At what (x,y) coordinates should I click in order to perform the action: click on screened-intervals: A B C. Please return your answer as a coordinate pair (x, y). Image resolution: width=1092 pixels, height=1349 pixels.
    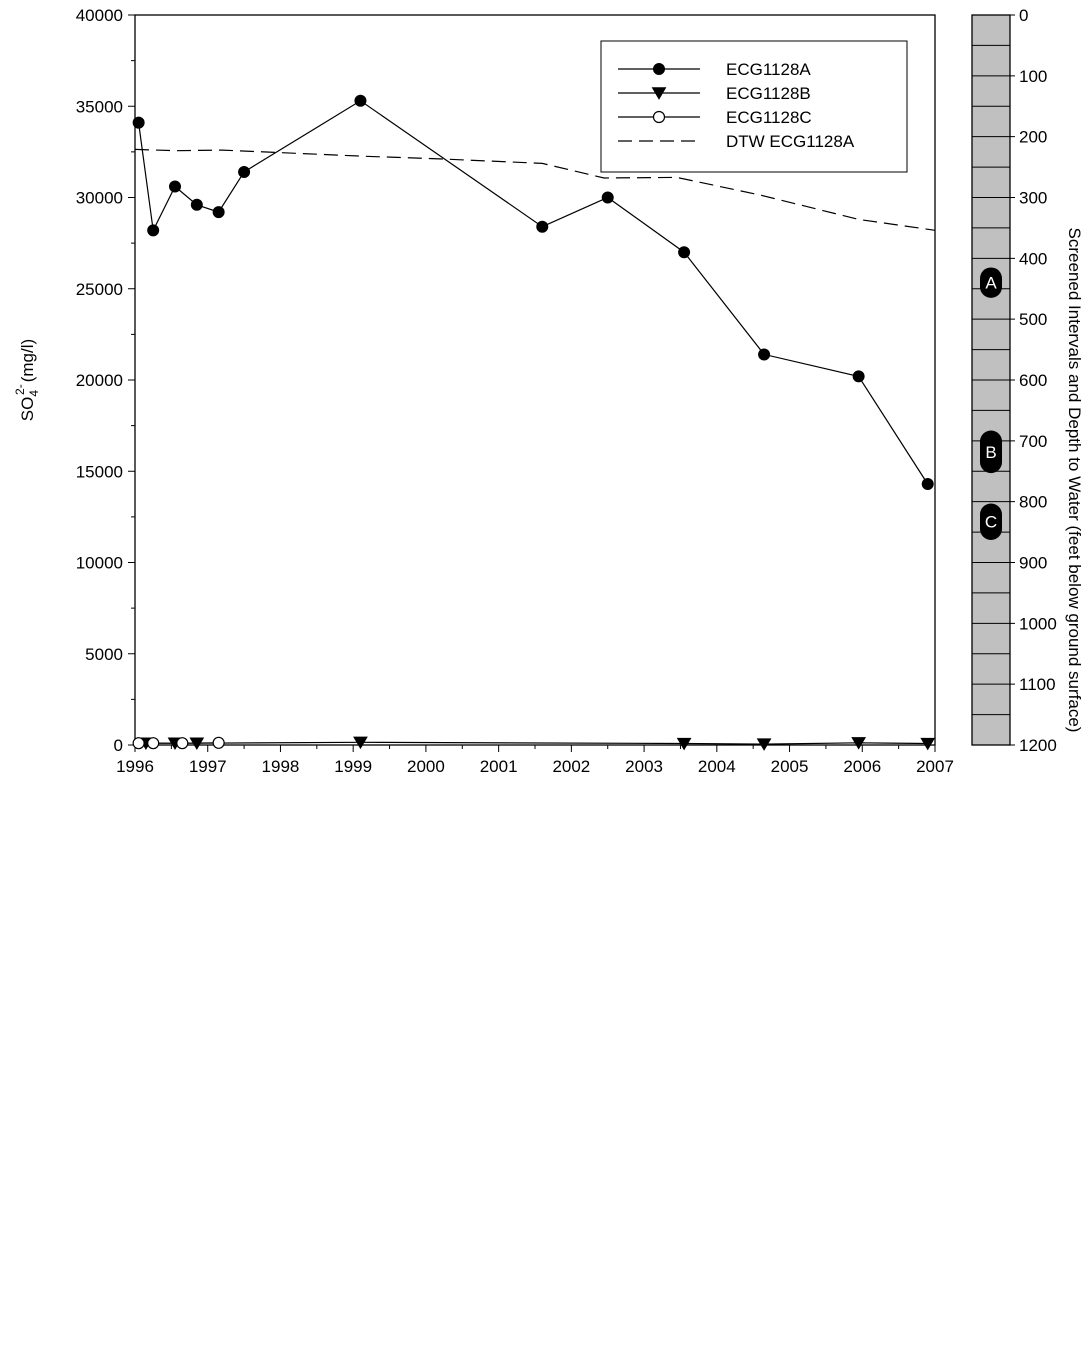
    Looking at the image, I should click on (991, 403).